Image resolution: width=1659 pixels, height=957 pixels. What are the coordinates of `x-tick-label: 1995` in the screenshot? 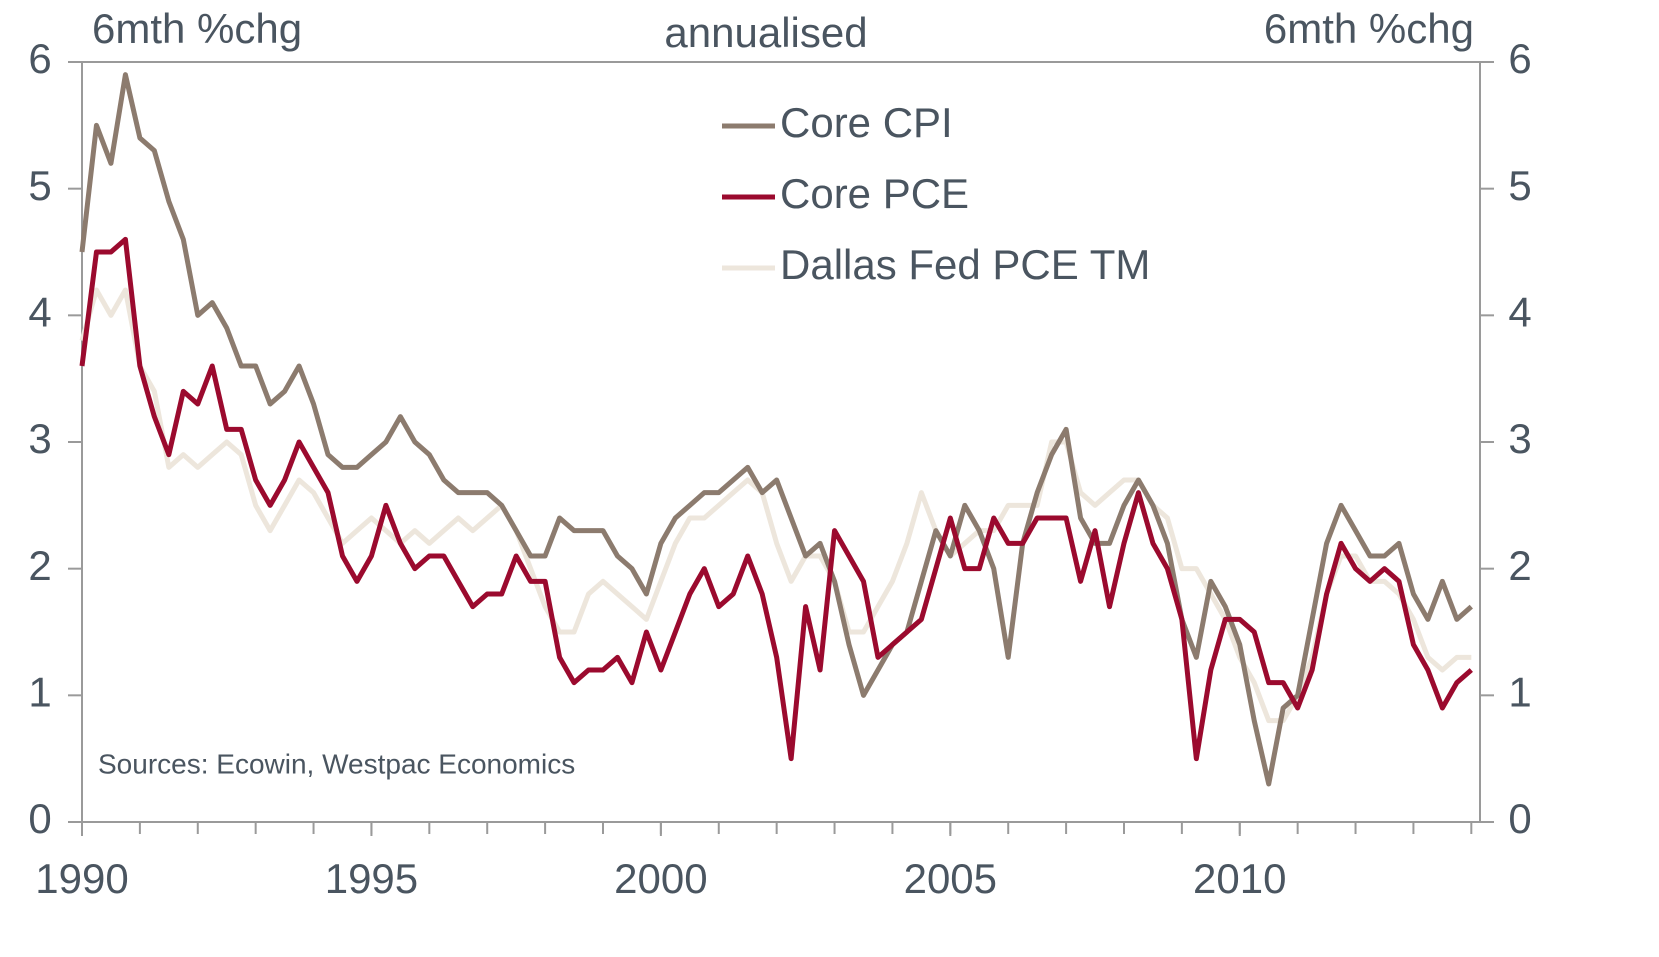 It's located at (371, 878).